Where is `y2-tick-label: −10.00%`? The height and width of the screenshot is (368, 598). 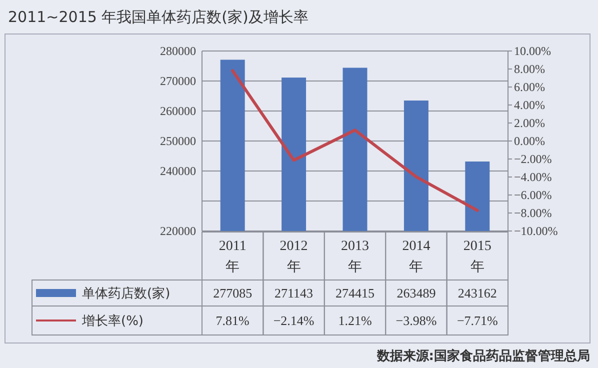
y2-tick-label: −10.00% is located at coordinates (536, 231).